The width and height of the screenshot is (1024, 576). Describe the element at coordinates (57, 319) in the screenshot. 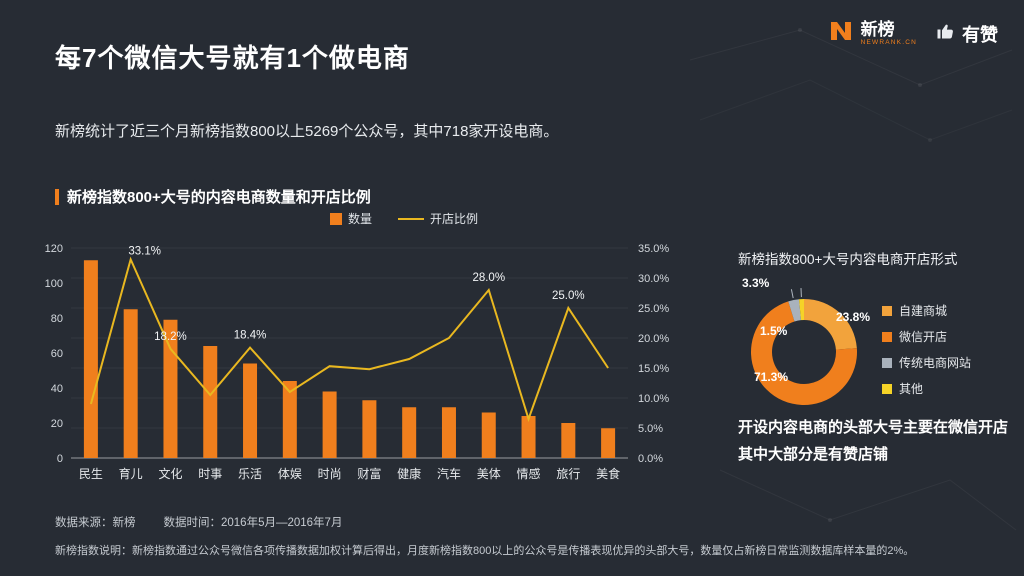

I see `svg-text: 80` at that location.